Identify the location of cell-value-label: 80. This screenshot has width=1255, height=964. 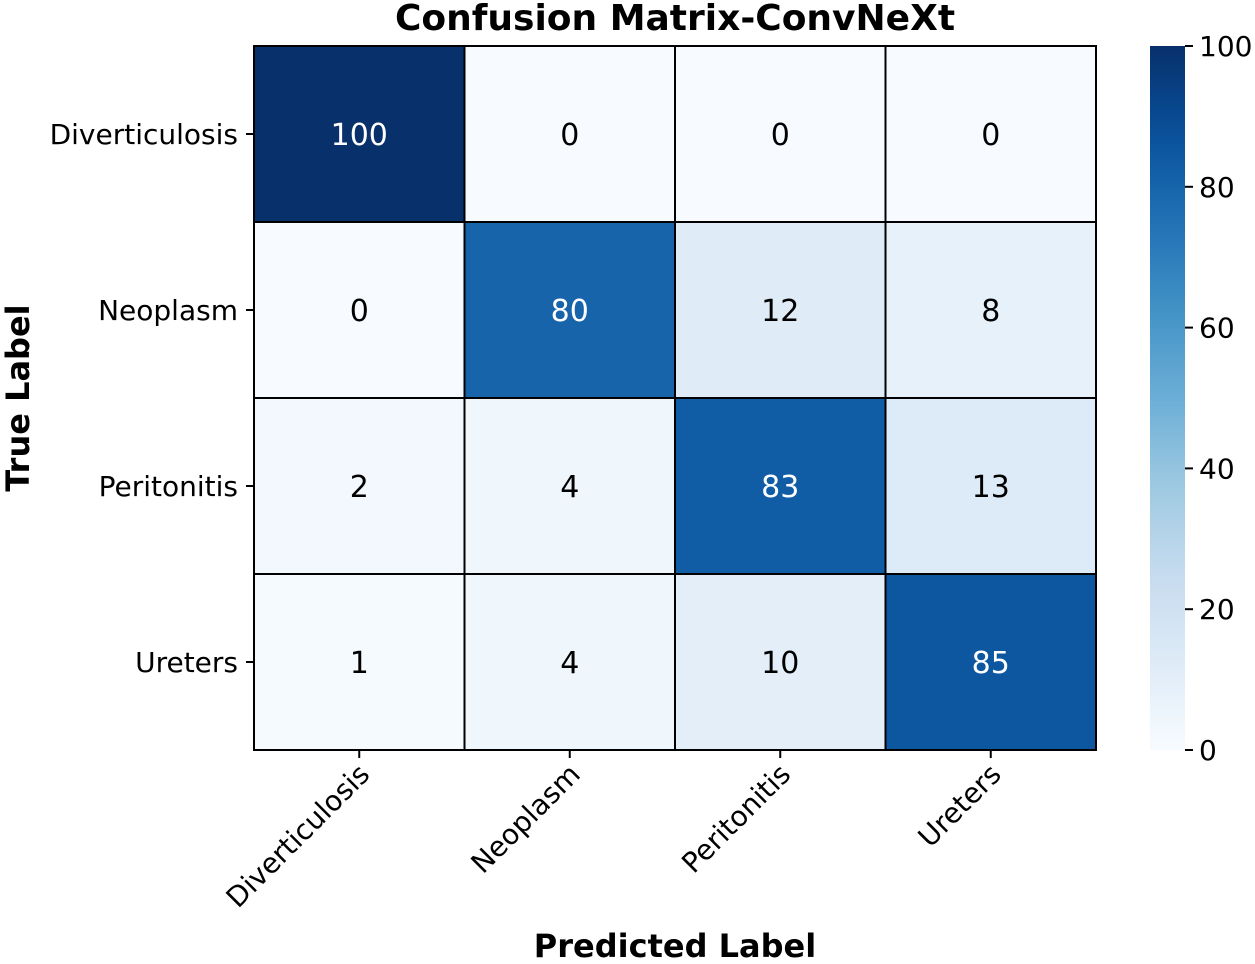
(570, 311).